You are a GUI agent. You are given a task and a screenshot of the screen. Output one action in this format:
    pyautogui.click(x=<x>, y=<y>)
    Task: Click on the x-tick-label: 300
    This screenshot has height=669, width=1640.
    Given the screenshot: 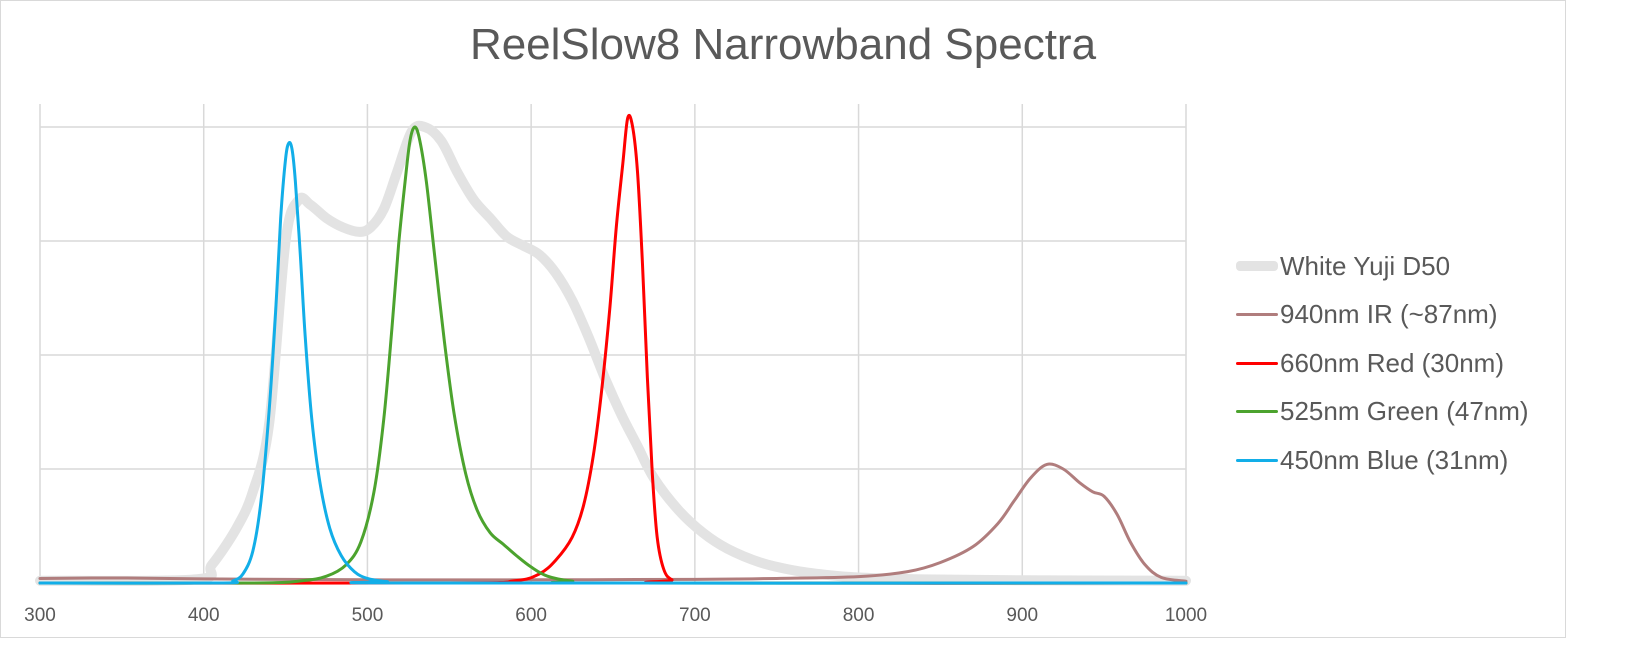 What is the action you would take?
    pyautogui.click(x=40, y=615)
    